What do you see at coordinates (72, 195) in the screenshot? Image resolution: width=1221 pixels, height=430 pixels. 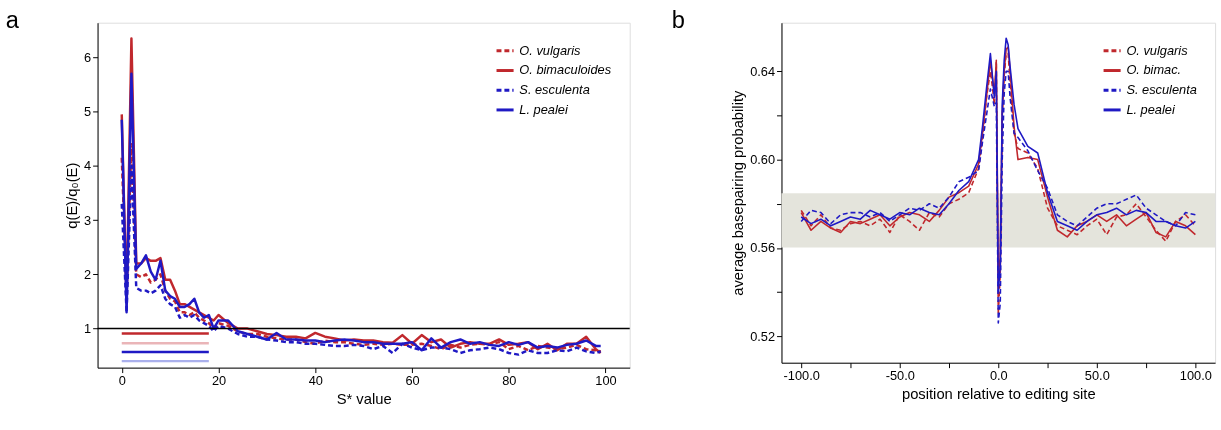 I see `y-axis-title: q(E)/q₀(E)` at bounding box center [72, 195].